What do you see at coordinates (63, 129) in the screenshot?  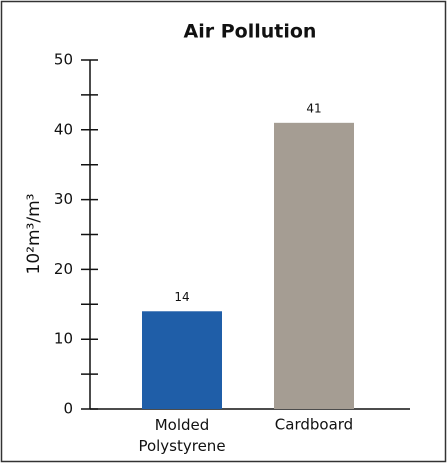 I see `y-tick-label: 40` at bounding box center [63, 129].